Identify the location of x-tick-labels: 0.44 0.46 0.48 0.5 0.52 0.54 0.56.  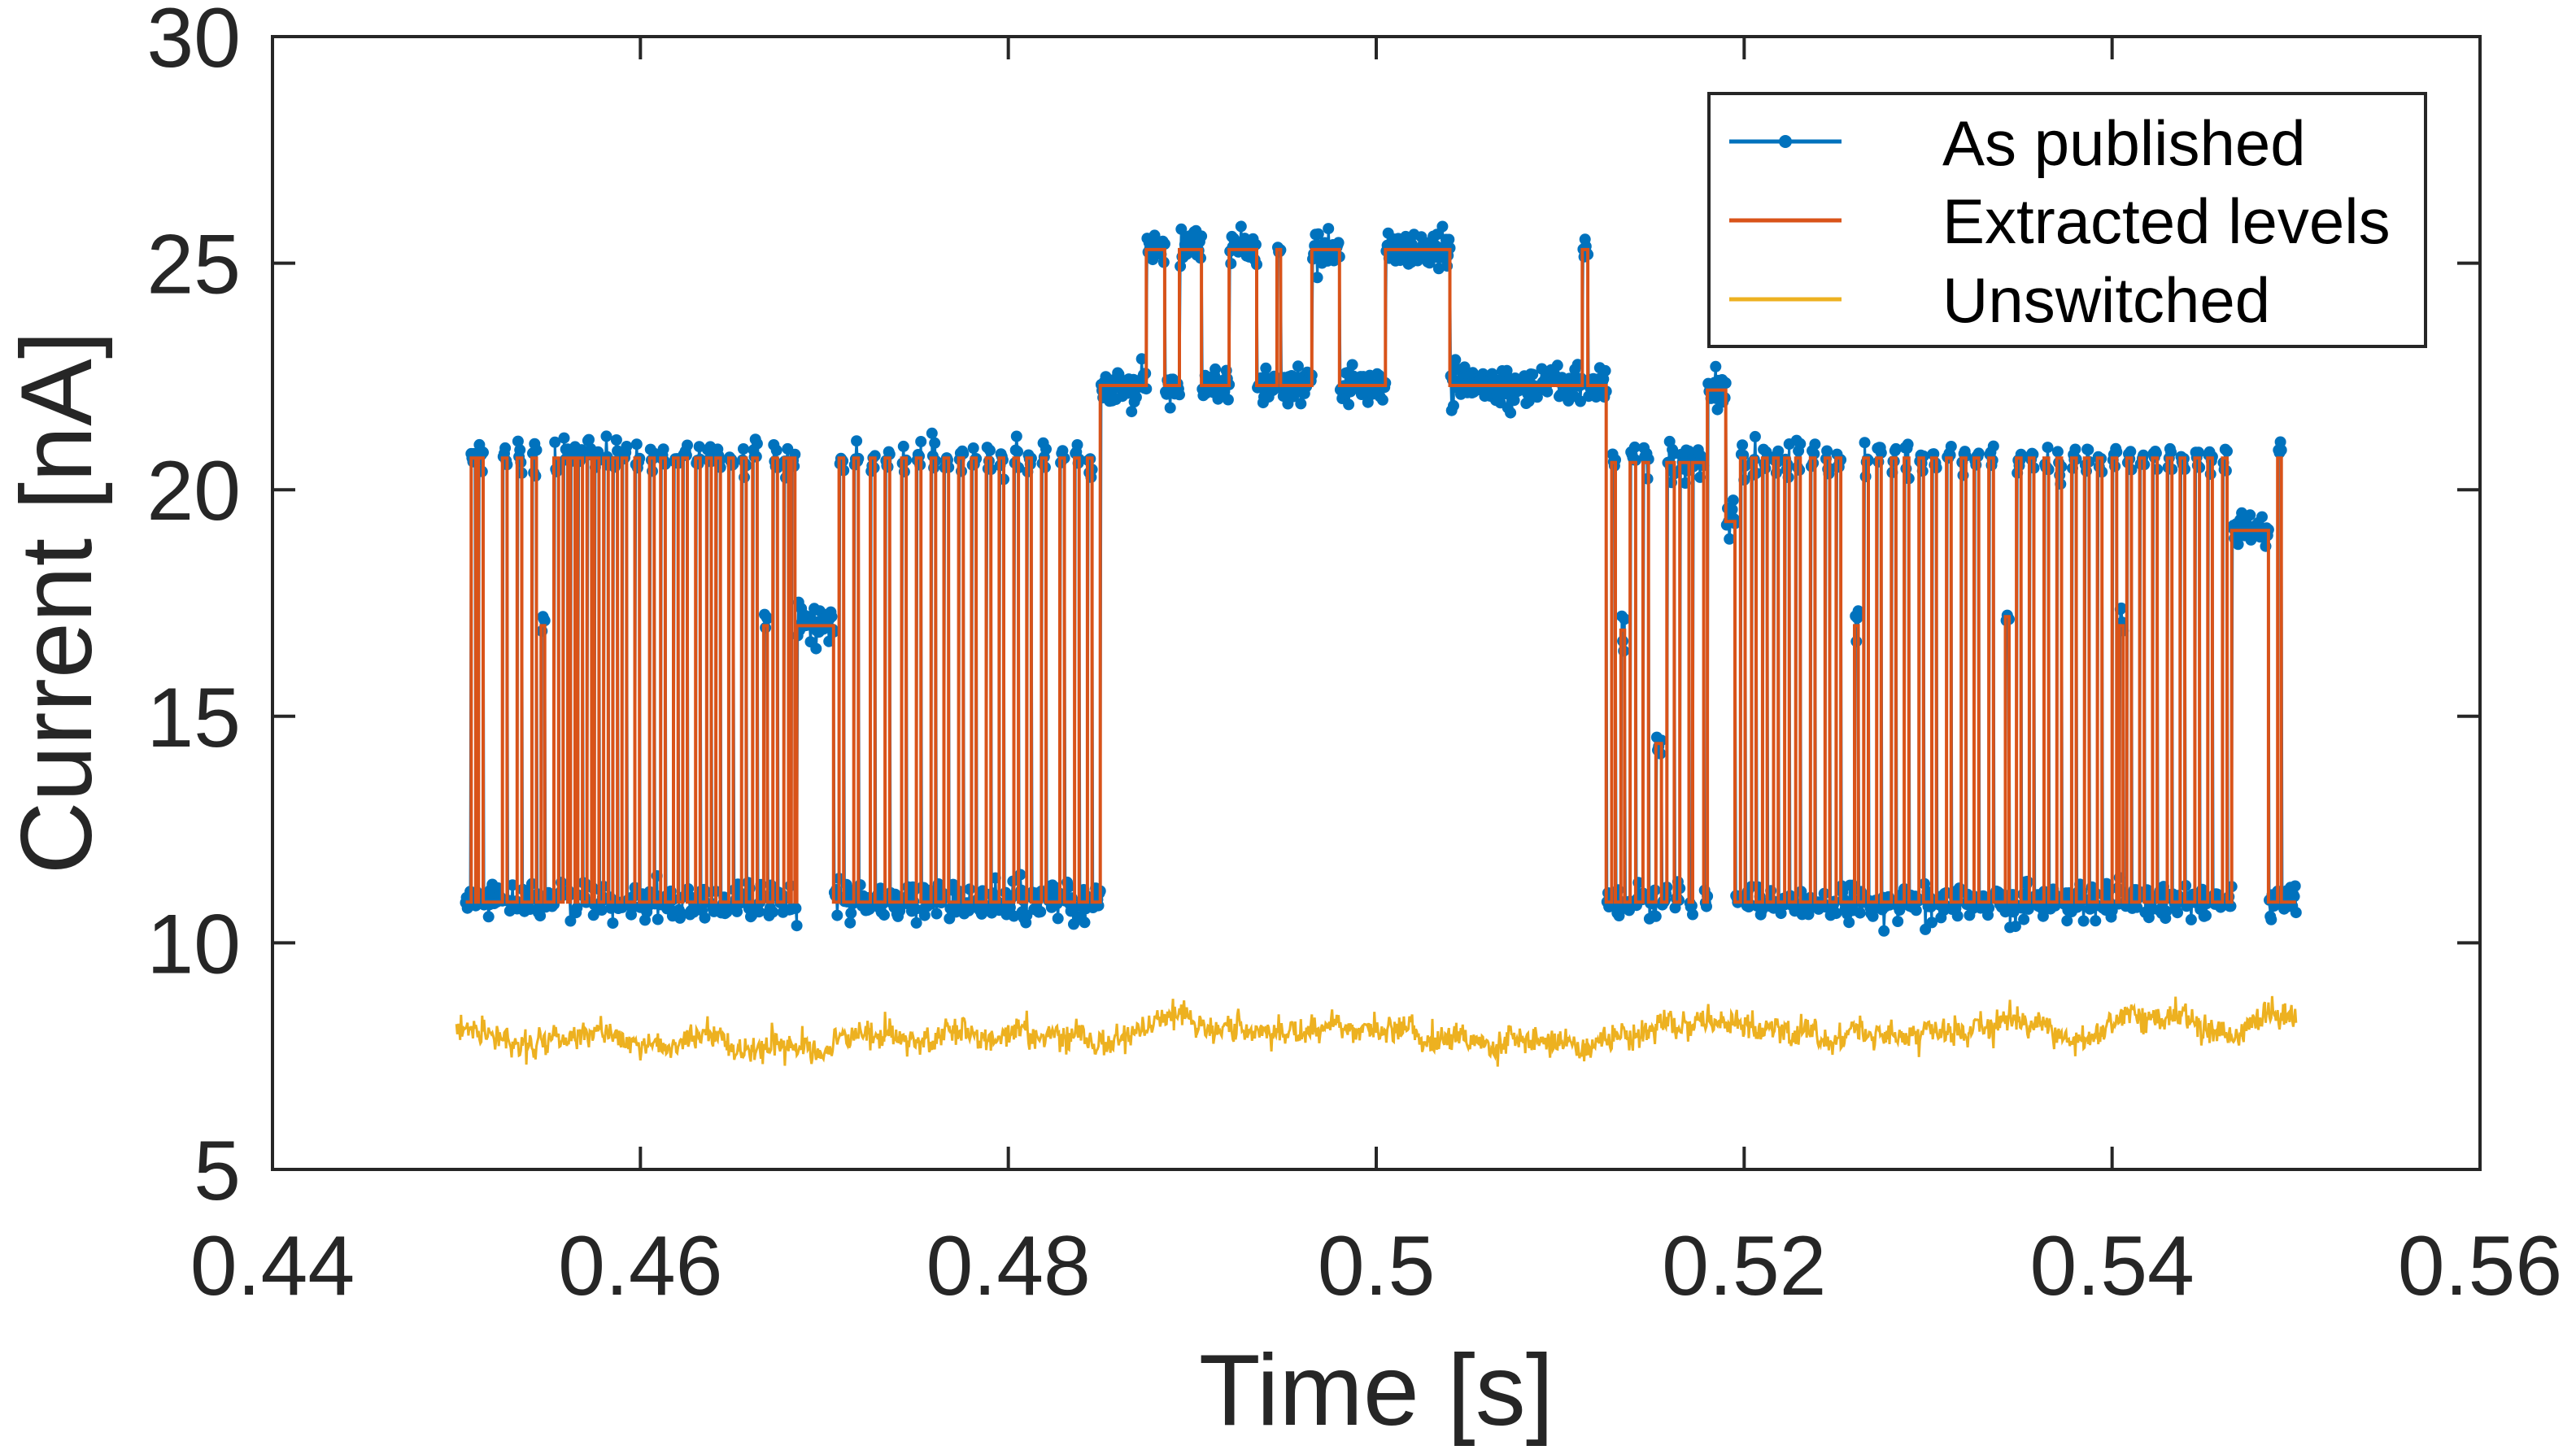
(1376, 1266).